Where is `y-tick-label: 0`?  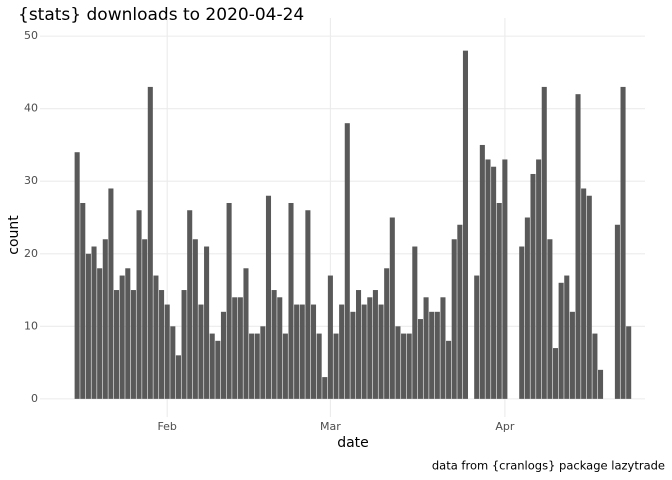
y-tick-label: 0 is located at coordinates (34, 398).